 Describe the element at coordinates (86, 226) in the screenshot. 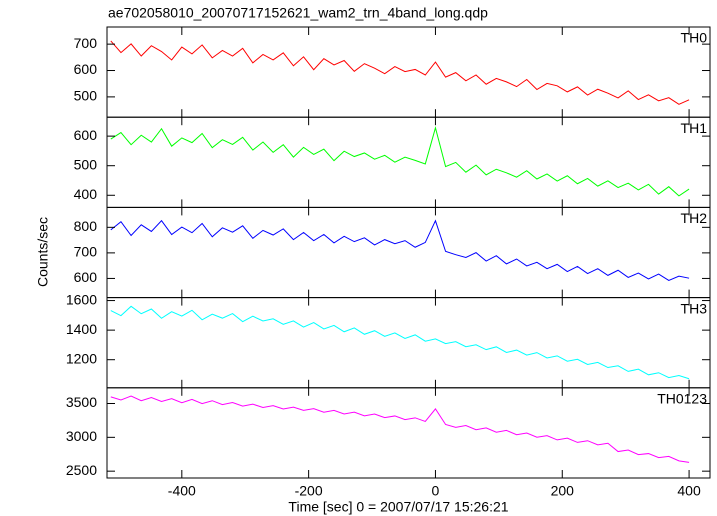

I see `y-tick-label: 800` at that location.